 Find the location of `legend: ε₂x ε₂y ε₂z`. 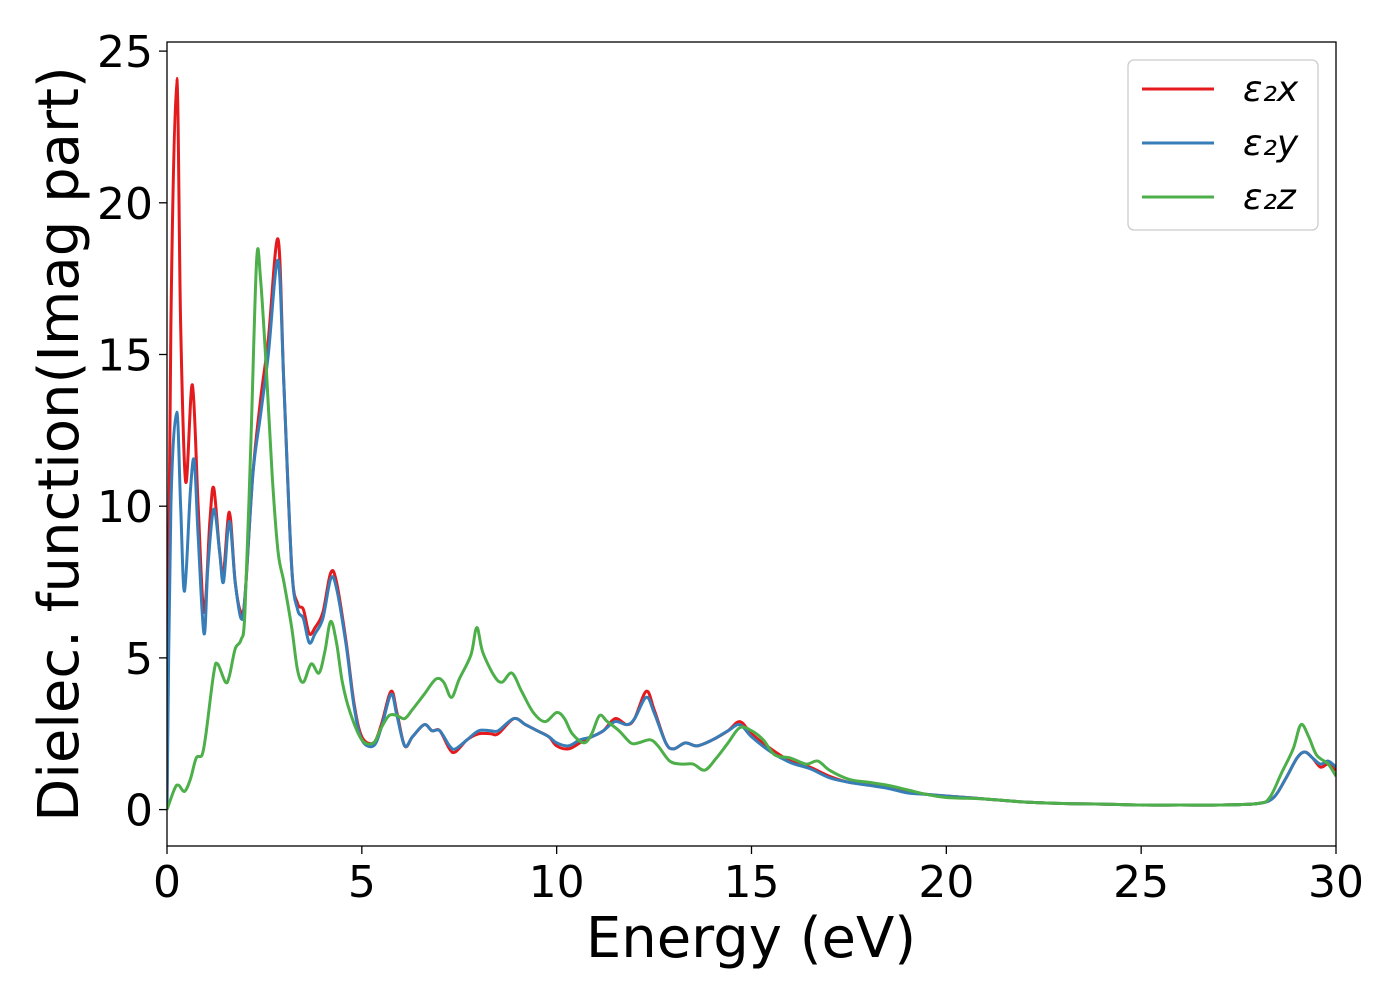

legend: ε₂x ε₂y ε₂z is located at coordinates (1223, 145).